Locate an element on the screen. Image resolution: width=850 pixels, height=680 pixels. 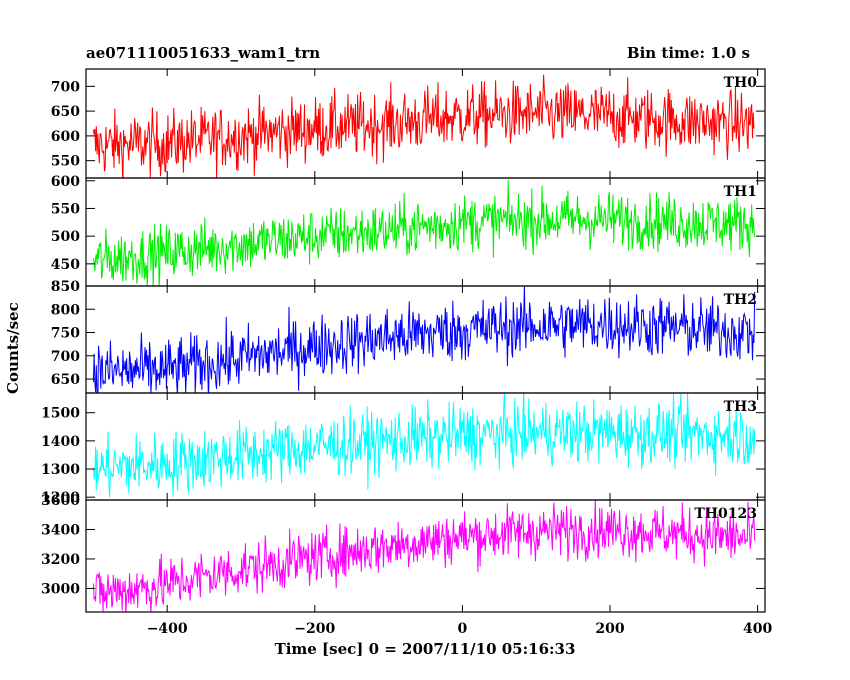
panel-label-th3: TH3 is located at coordinates (740, 407).